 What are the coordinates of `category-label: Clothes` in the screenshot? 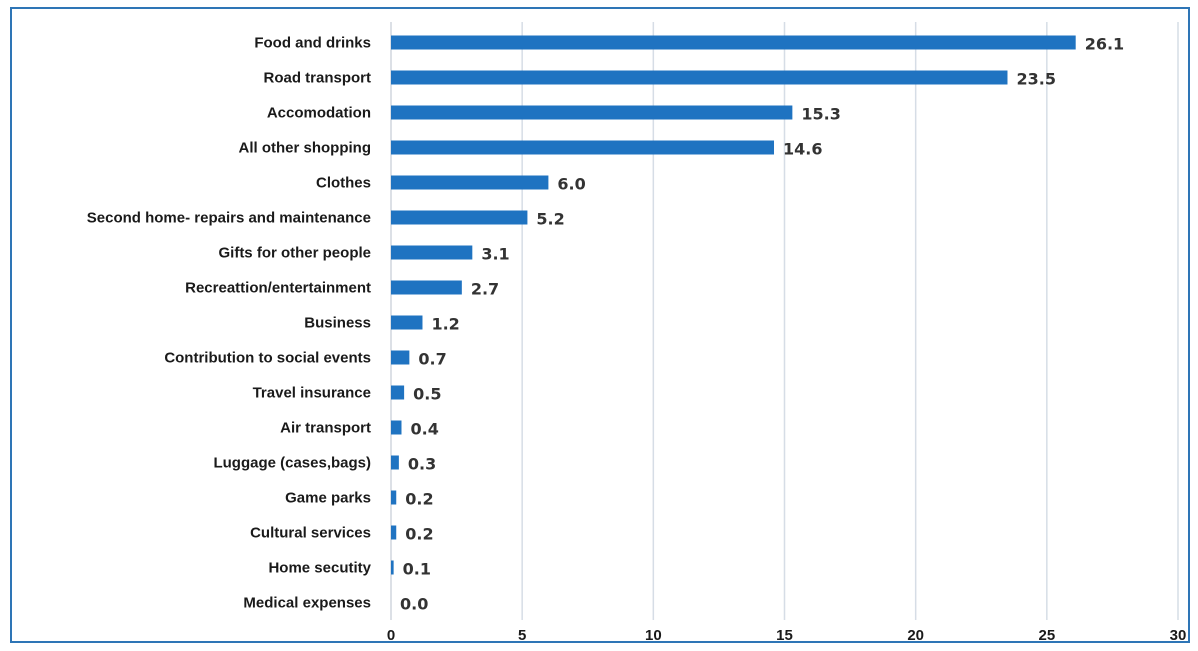 It's located at (343, 183).